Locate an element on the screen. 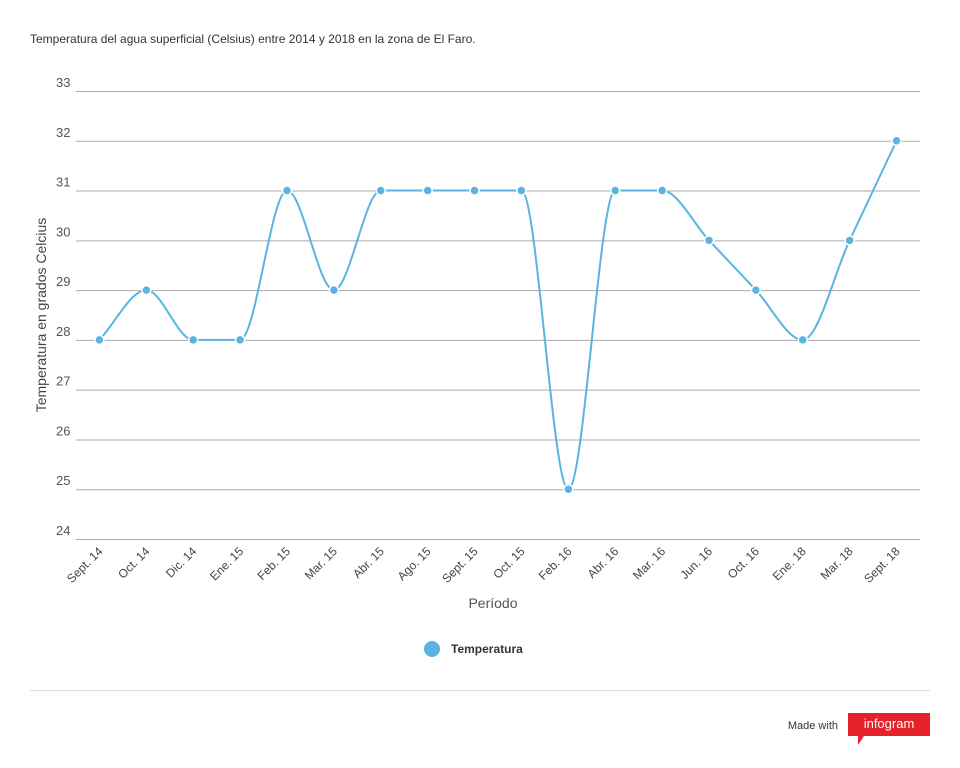 Image resolution: width=960 pixels, height=768 pixels. x-tick-label: Abr. 15 is located at coordinates (368, 562).